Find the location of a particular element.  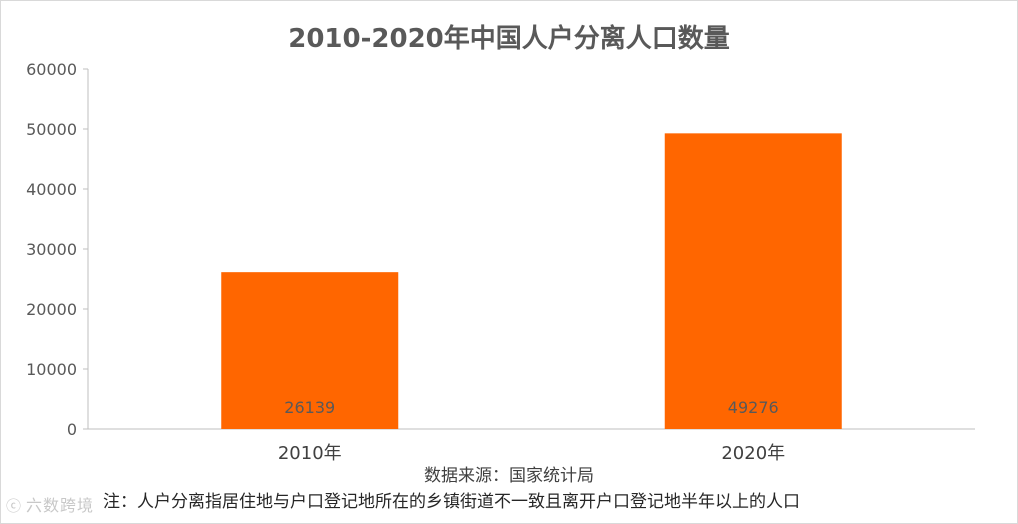

watermark-text: 六数跨境 is located at coordinates (60, 505).